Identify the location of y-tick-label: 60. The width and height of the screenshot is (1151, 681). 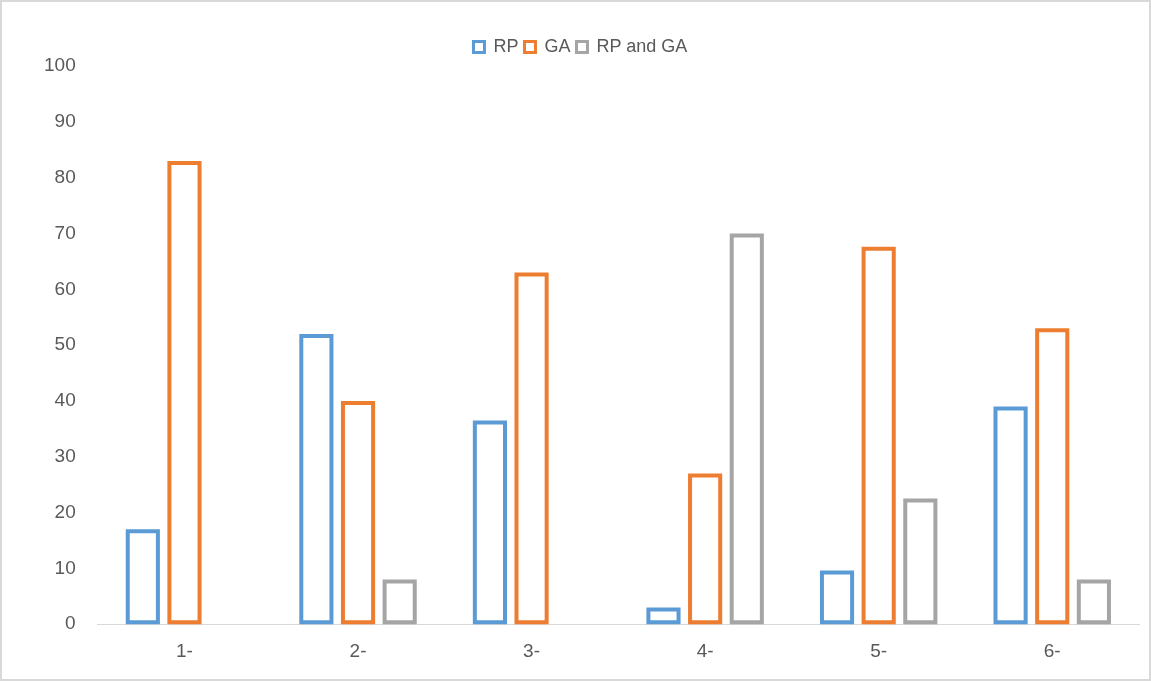
(65, 288).